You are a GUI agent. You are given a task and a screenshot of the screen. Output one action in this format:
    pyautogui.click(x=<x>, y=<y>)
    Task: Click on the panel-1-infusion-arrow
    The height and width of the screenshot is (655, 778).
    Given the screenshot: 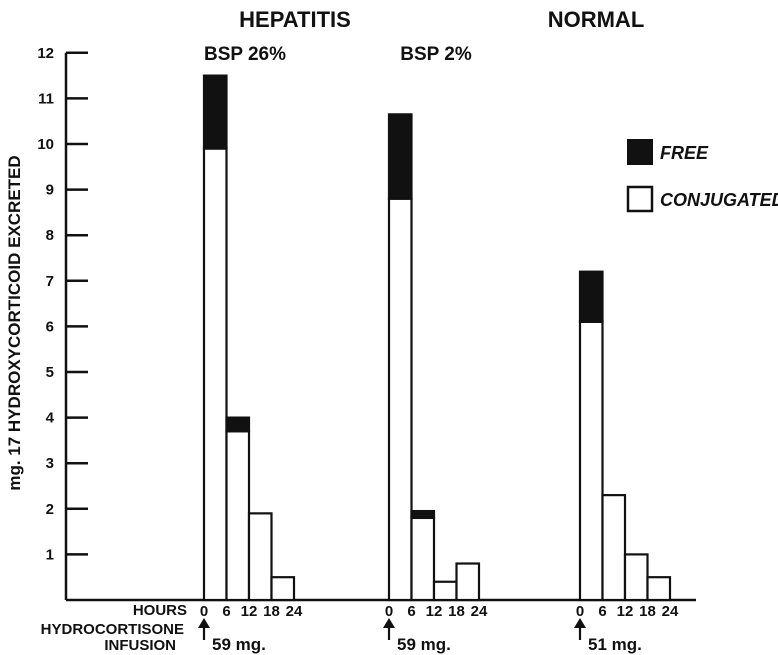 What is the action you would take?
    pyautogui.click(x=204, y=629)
    